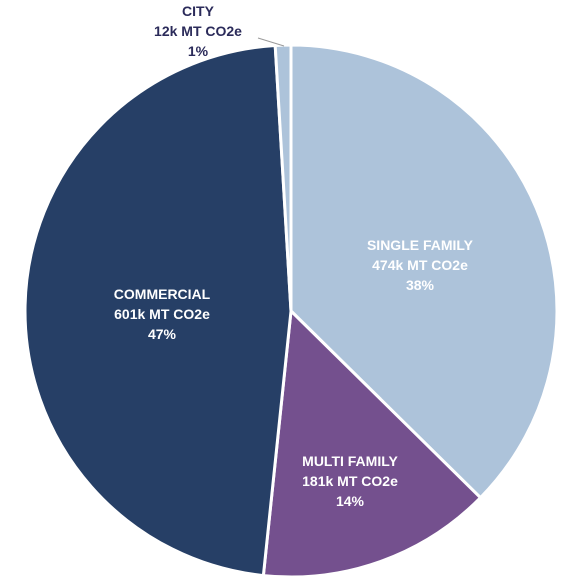 Image resolution: width=561 pixels, height=584 pixels. Describe the element at coordinates (350, 461) in the screenshot. I see `multi-family-label: MULTI FAMILY` at that location.